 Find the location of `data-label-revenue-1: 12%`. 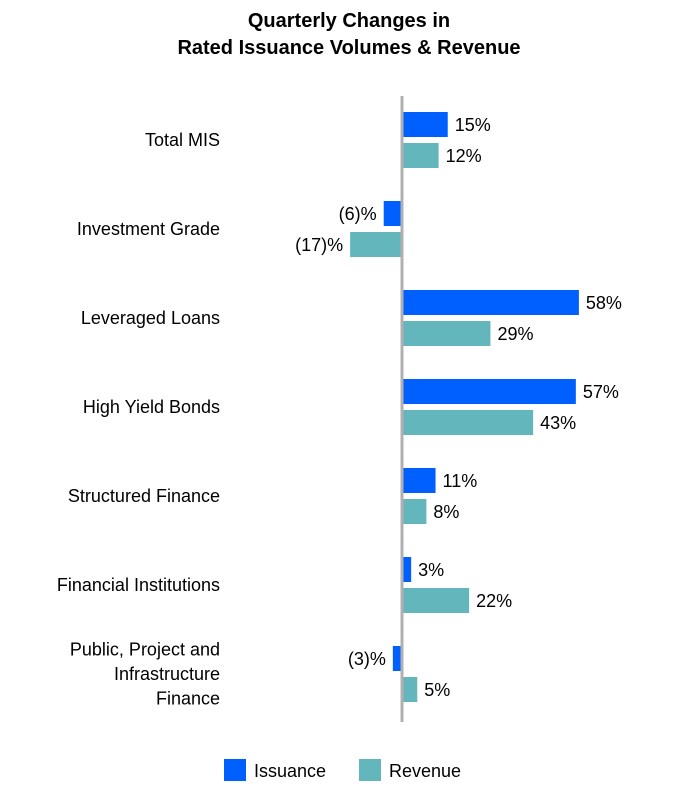

data-label-revenue-1: 12% is located at coordinates (464, 156).